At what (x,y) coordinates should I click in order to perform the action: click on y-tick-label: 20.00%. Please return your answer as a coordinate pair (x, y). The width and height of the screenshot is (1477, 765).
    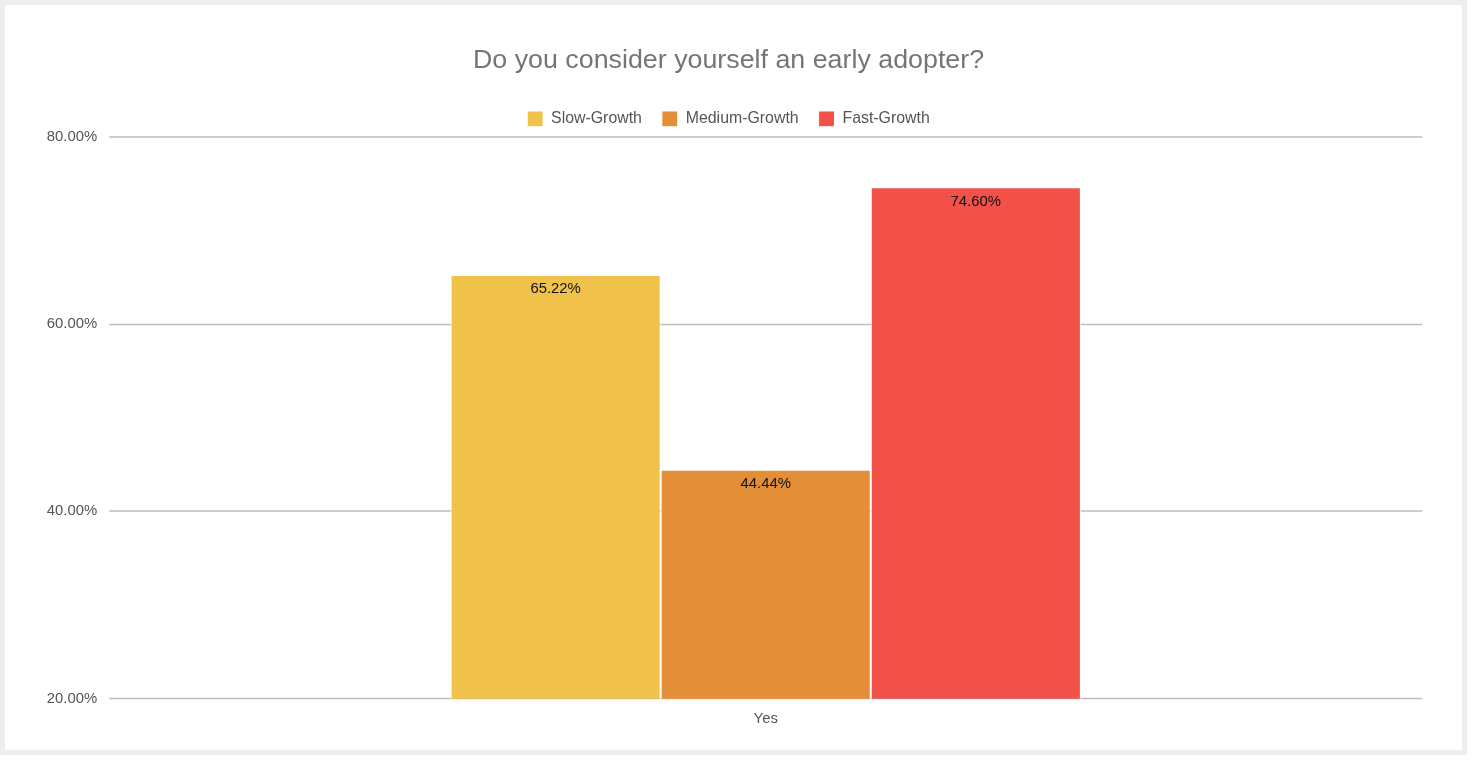
    Looking at the image, I should click on (72, 697).